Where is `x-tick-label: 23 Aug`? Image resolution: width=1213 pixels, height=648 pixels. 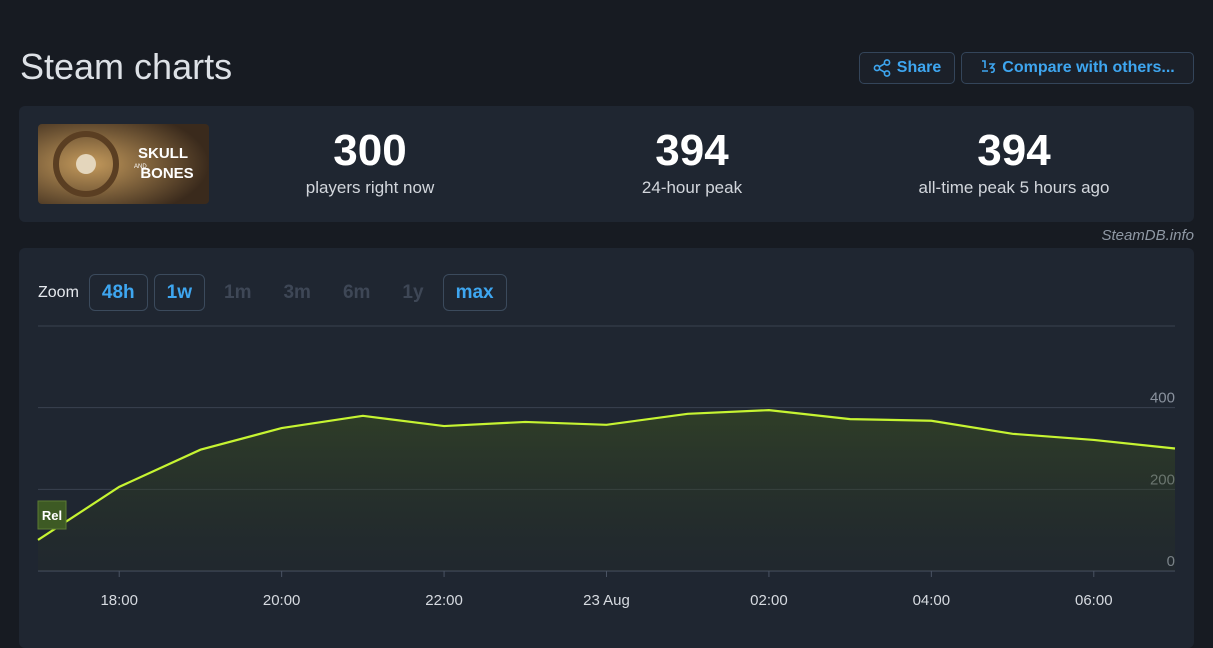
x-tick-label: 23 Aug is located at coordinates (606, 600).